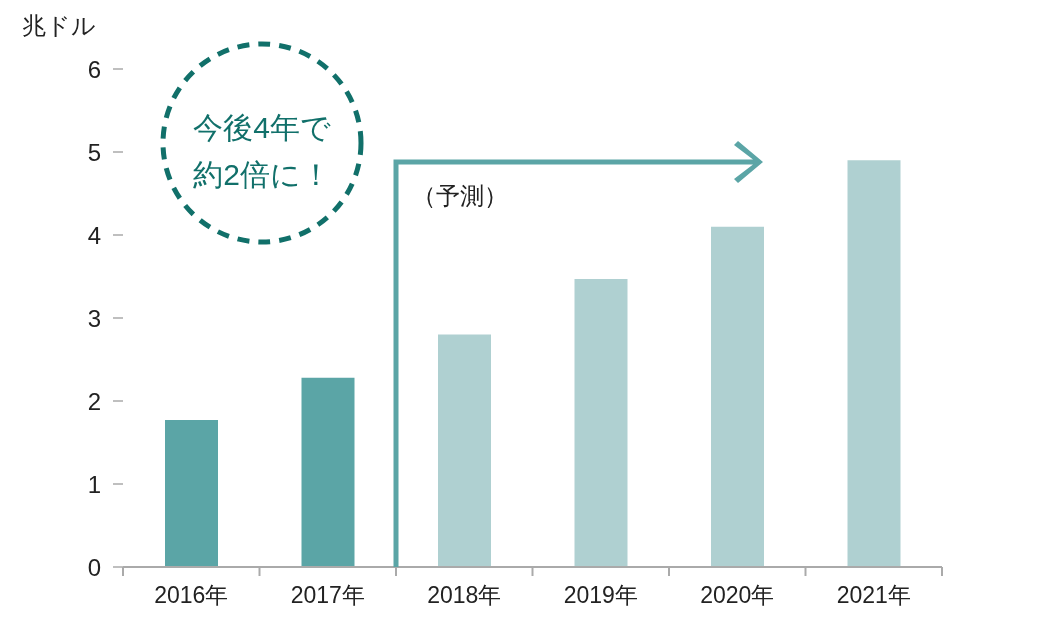  Describe the element at coordinates (262, 128) in the screenshot. I see `annotation: 今後4年で` at that location.